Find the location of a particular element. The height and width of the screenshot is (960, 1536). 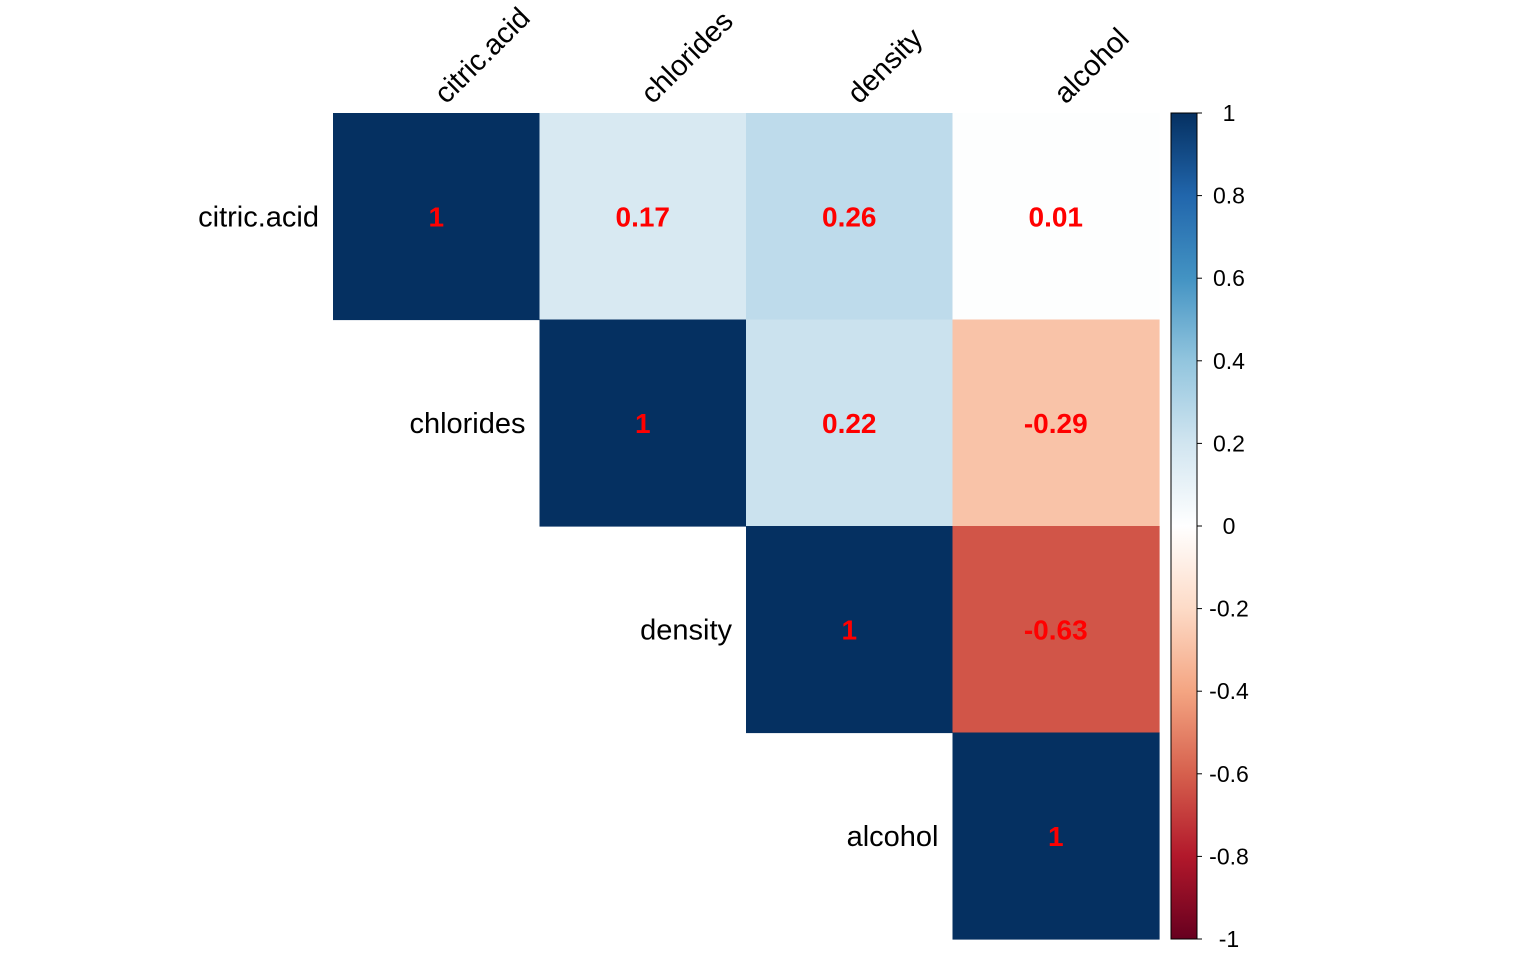

cell-value-chlorides-density: 0.22 is located at coordinates (849, 423).